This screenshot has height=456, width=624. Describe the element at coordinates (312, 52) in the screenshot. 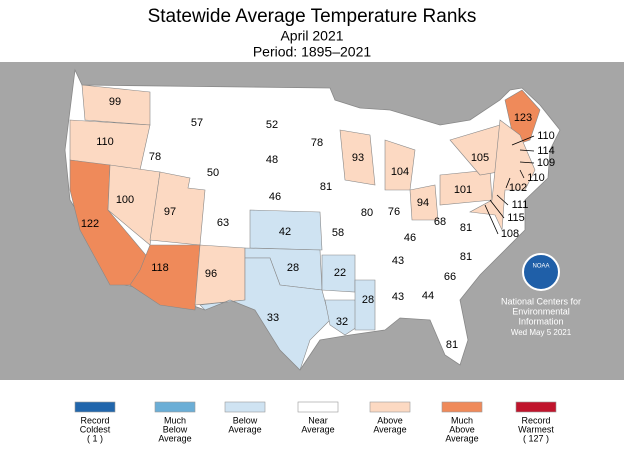

I see `period: Period: 1895–2021` at that location.